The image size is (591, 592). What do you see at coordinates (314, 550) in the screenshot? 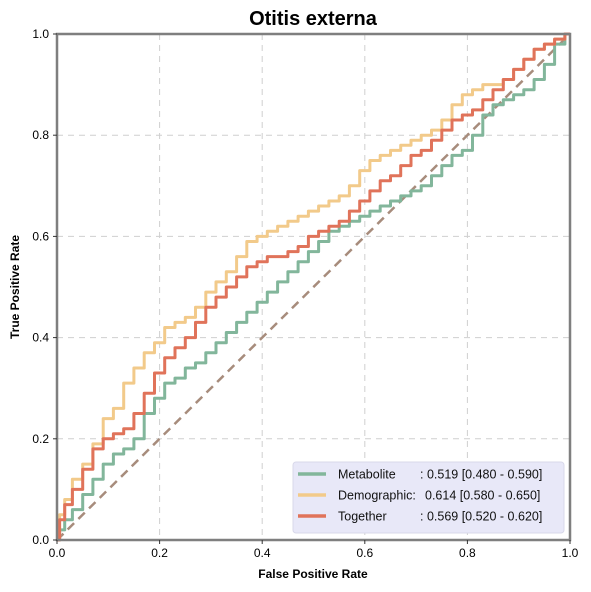
I see `x-axis-ticks: 0.0 0.2 0.4 0.6 0.8 1.0` at bounding box center [314, 550].